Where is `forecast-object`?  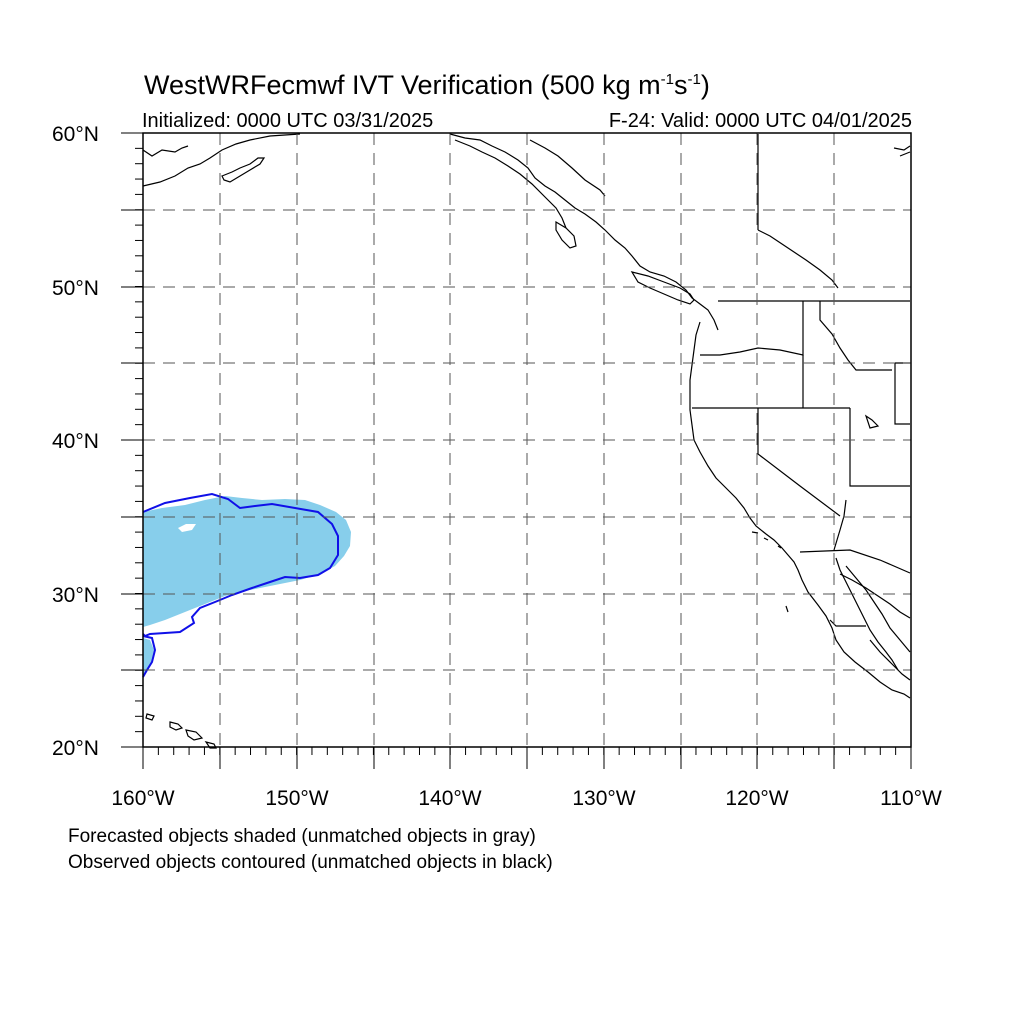 forecast-object is located at coordinates (247, 561).